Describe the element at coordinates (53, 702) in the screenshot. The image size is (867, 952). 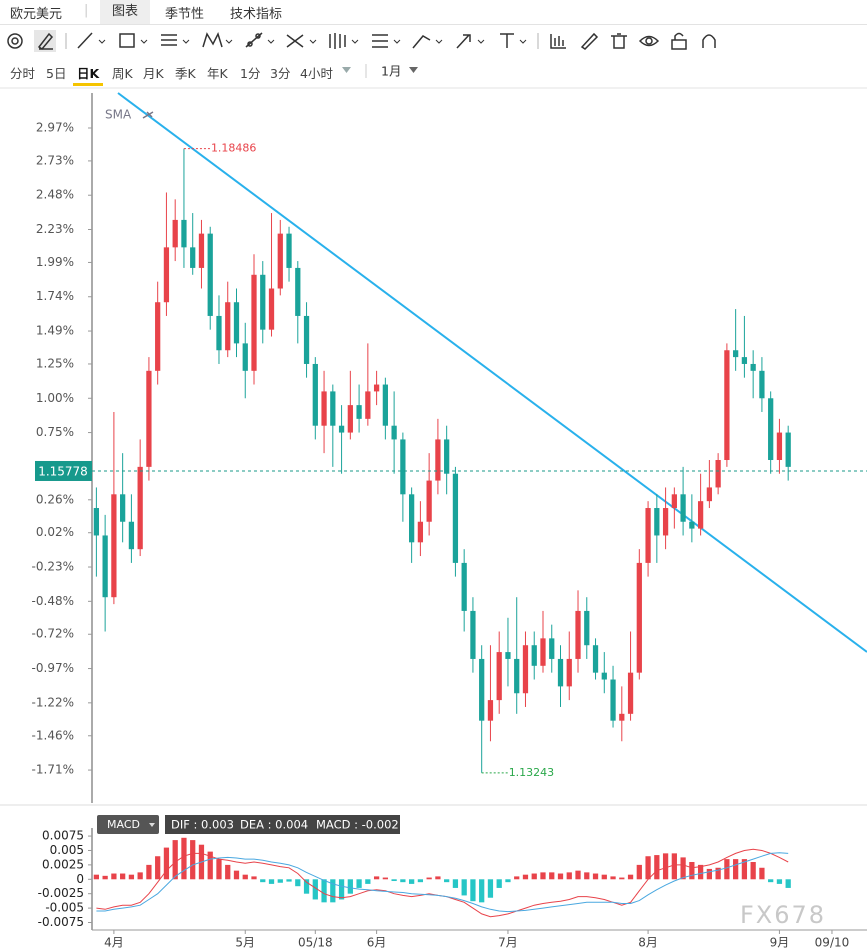
I see `y-tick-label: -1.22%` at that location.